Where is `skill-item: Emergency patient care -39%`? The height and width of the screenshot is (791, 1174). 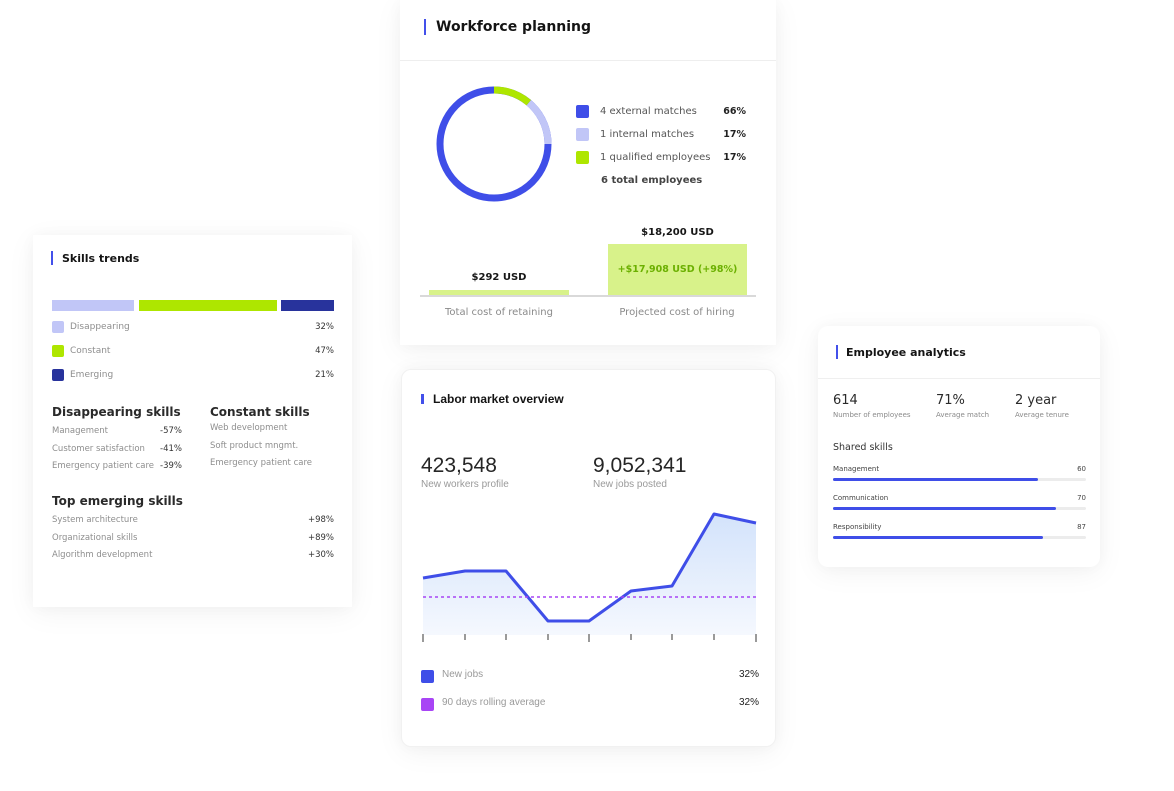 skill-item: Emergency patient care -39% is located at coordinates (117, 467).